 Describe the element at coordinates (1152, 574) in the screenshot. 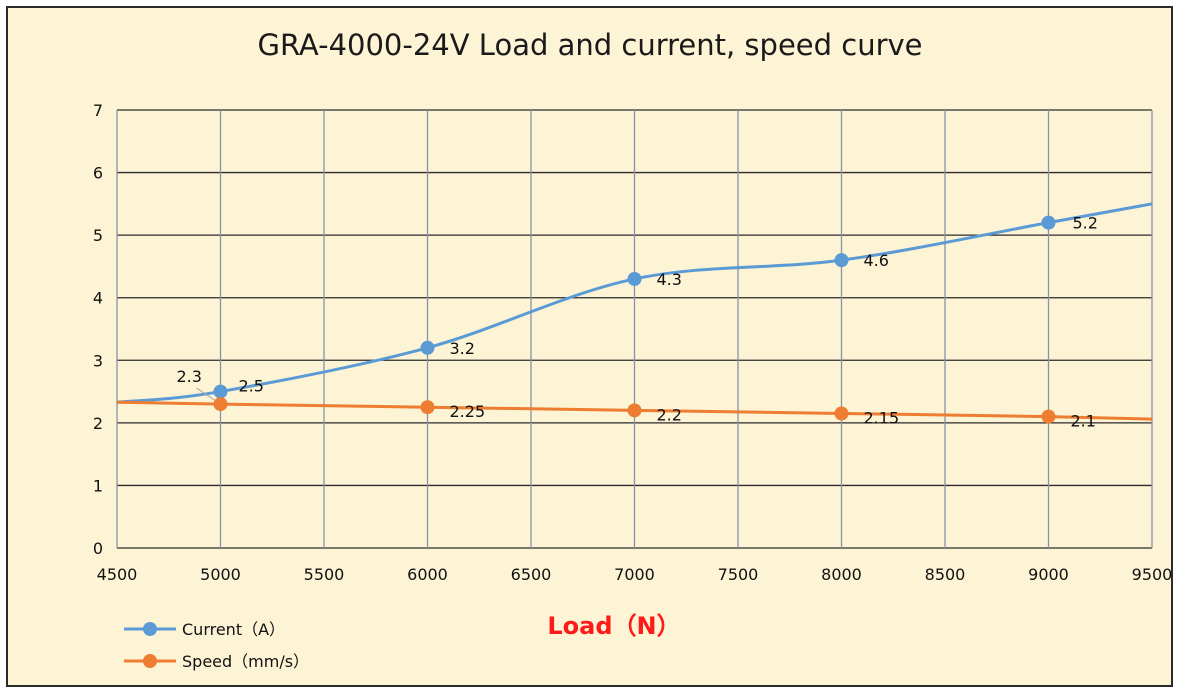

I see `x-tick-label: 9500` at that location.